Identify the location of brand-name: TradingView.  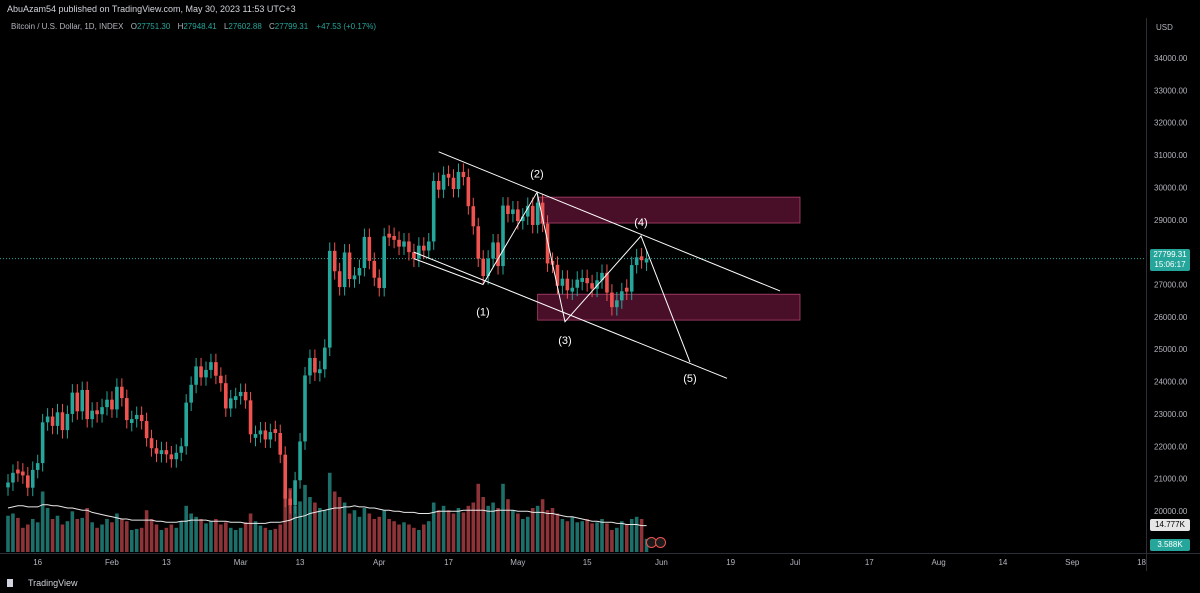
(53, 583).